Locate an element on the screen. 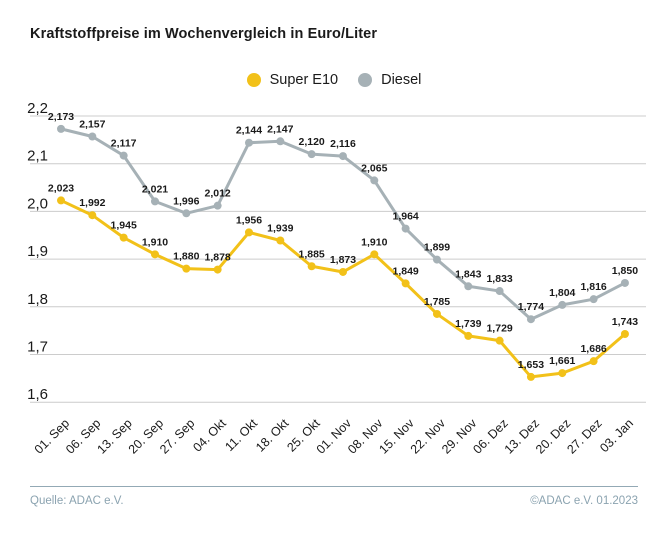 The width and height of the screenshot is (668, 544). data-label: 2,116 is located at coordinates (343, 144).